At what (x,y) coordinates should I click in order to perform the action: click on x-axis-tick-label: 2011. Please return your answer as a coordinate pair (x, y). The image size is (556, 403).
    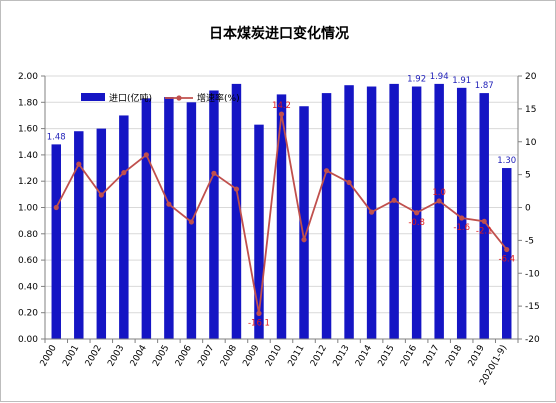
    Looking at the image, I should click on (297, 356).